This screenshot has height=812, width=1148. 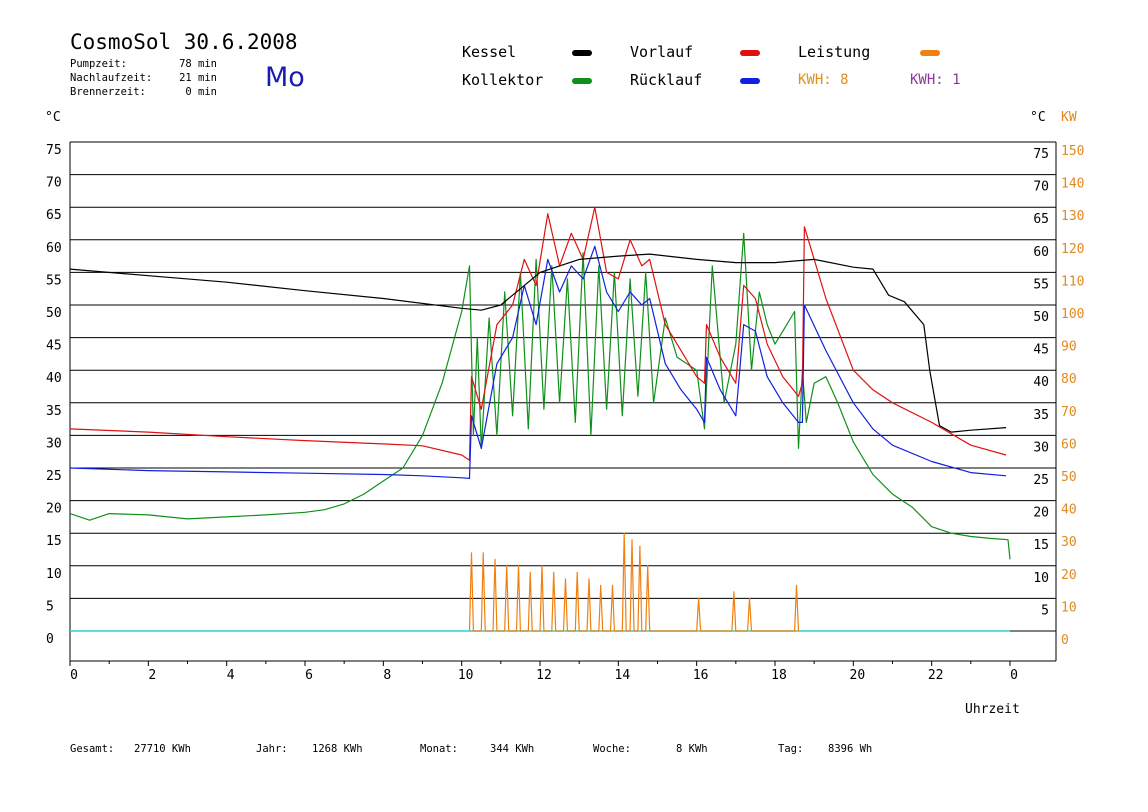 What do you see at coordinates (544, 675) in the screenshot?
I see `x-tick-label: 12` at bounding box center [544, 675].